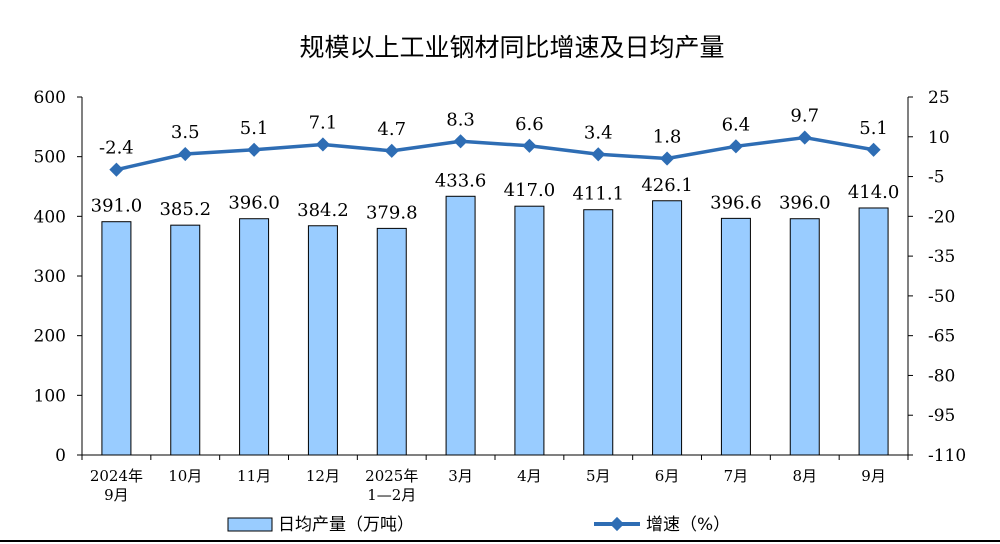 This screenshot has width=1000, height=544. I want to click on left-axis-tick-label: 100, so click(50, 396).